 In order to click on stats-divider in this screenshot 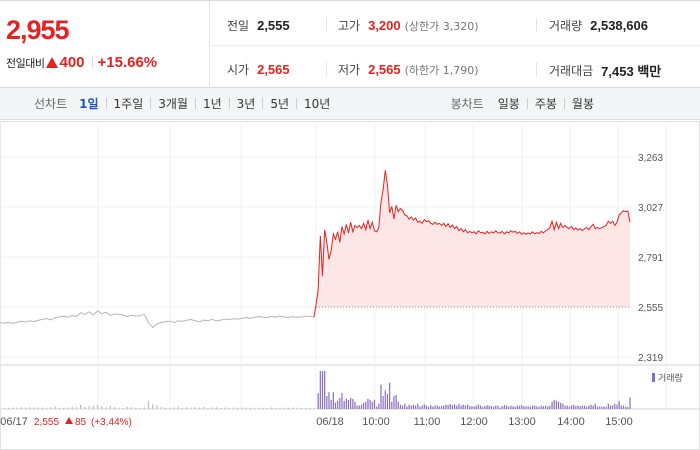, I will do `click(455, 45)`.